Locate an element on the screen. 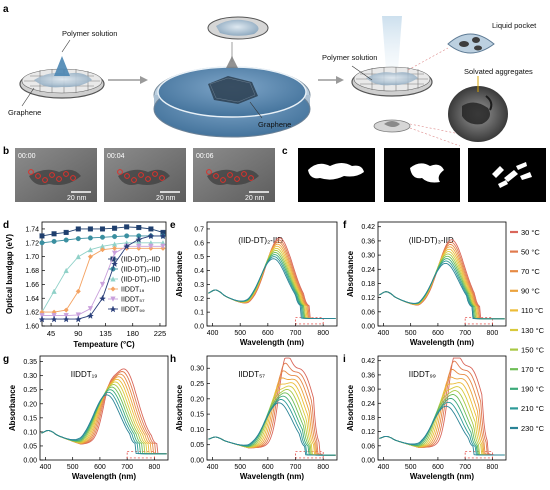 This screenshot has height=490, width=550. panel-label-e: e is located at coordinates (173, 225).